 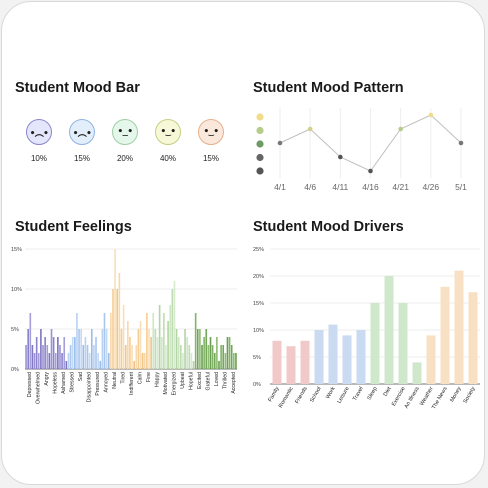 I want to click on mood-face-item: •‿• 40%, so click(x=168, y=141).